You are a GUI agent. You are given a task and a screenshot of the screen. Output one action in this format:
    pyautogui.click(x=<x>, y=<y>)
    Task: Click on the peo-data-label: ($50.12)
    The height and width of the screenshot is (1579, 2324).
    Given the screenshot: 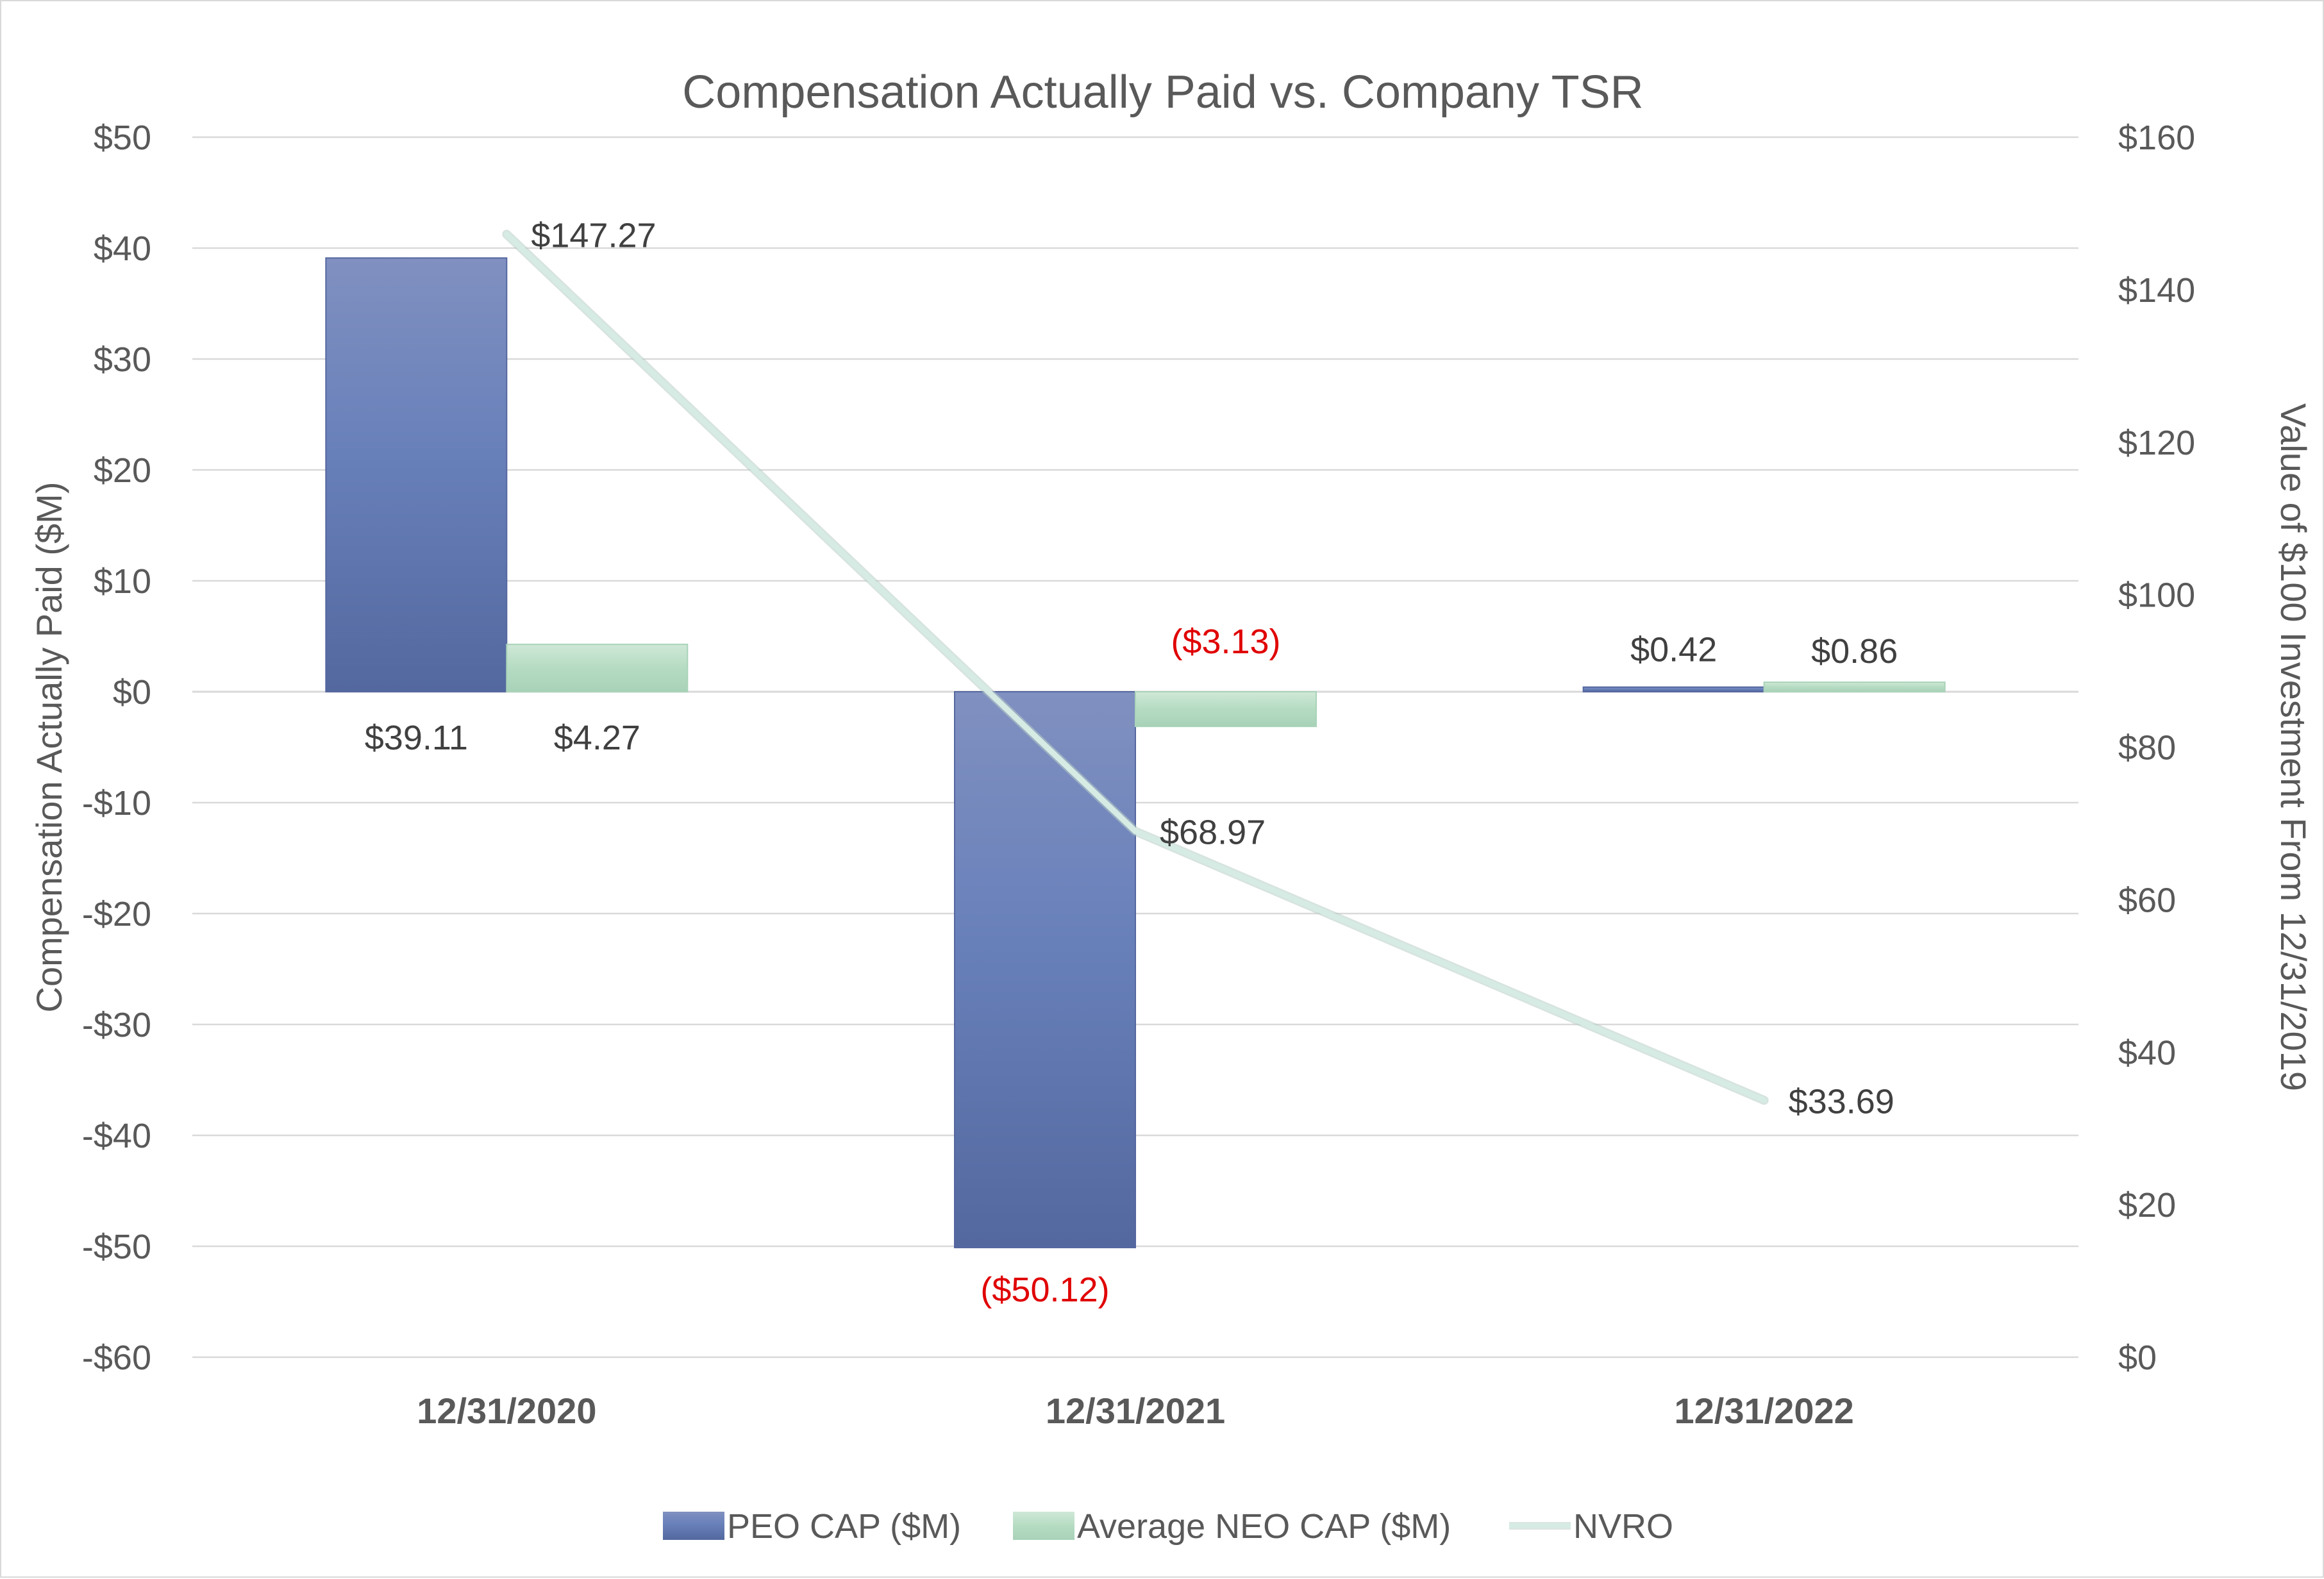 What is the action you would take?
    pyautogui.click(x=1044, y=1290)
    